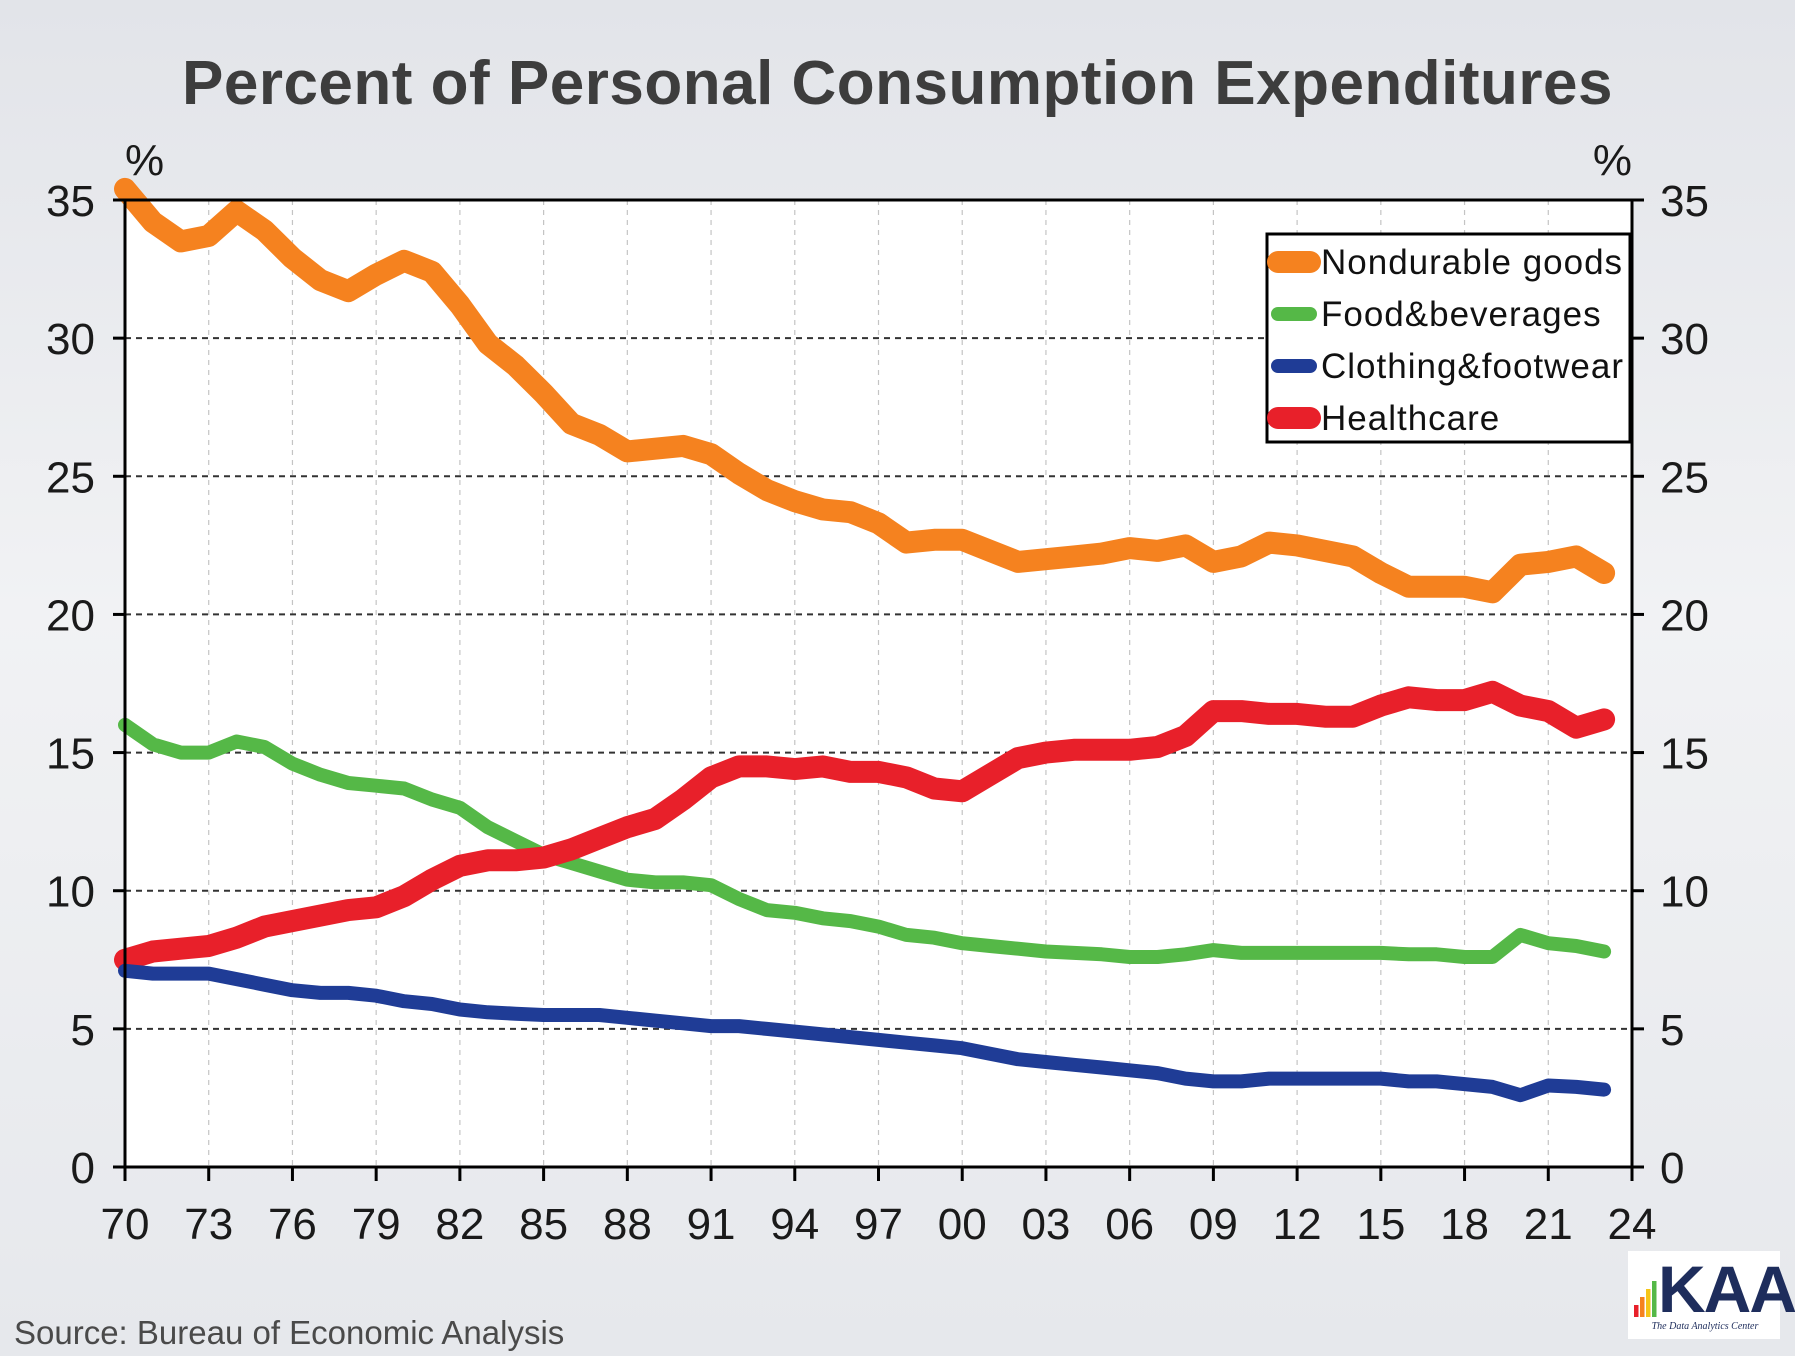 Image resolution: width=1795 pixels, height=1356 pixels. Describe the element at coordinates (1726, 1289) in the screenshot. I see `logo-text: KAA` at that location.